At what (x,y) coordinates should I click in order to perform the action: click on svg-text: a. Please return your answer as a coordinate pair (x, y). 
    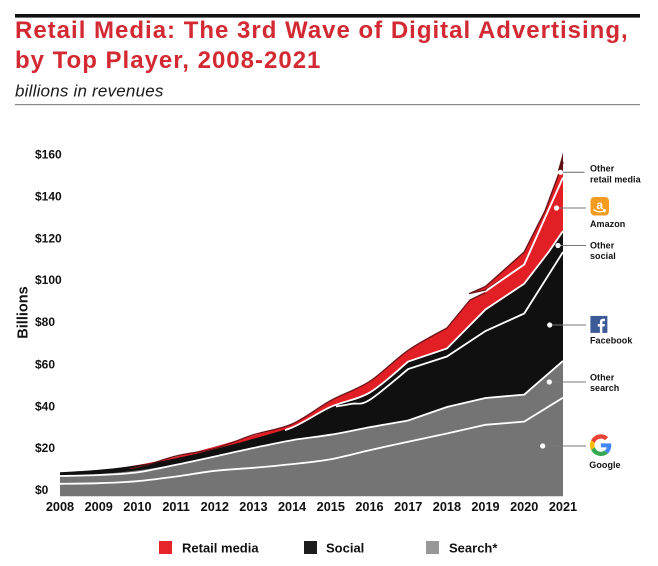
    Looking at the image, I should click on (599, 205).